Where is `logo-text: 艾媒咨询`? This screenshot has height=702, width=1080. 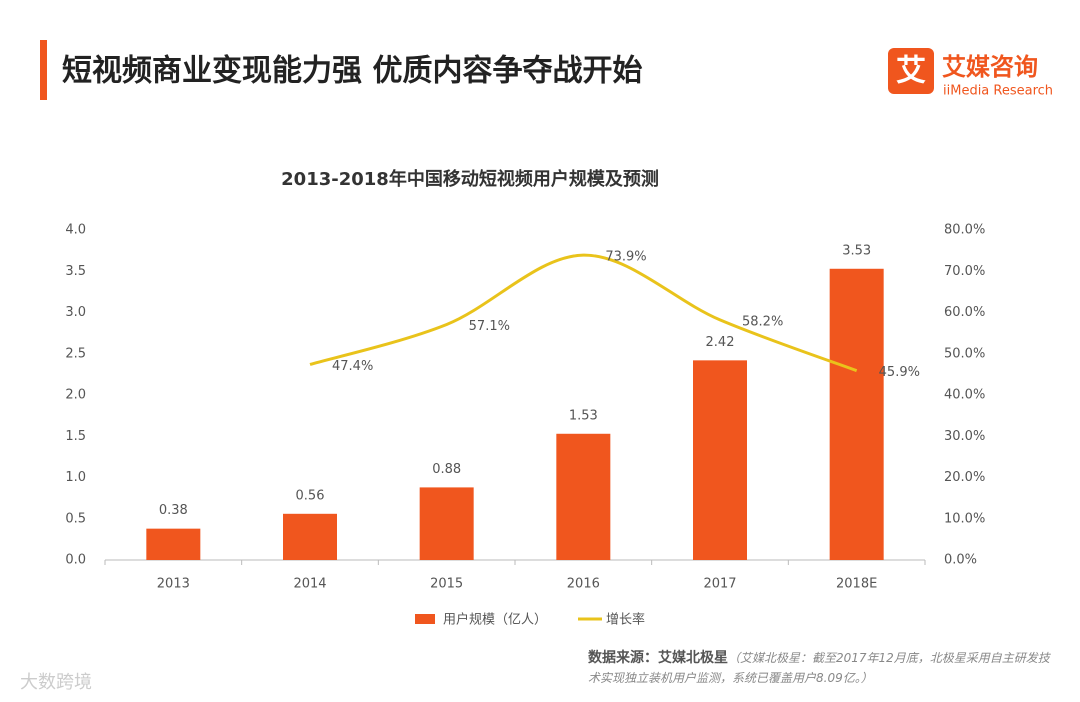
logo-text: 艾媒咨询 is located at coordinates (990, 67).